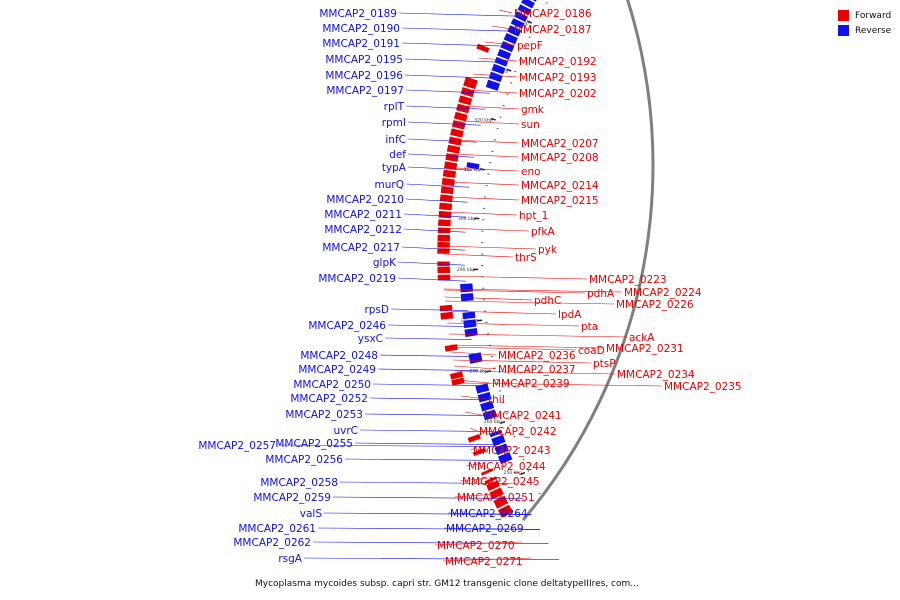  What do you see at coordinates (533, 216) in the screenshot?
I see `forward-gene-label: hpt_1` at bounding box center [533, 216].